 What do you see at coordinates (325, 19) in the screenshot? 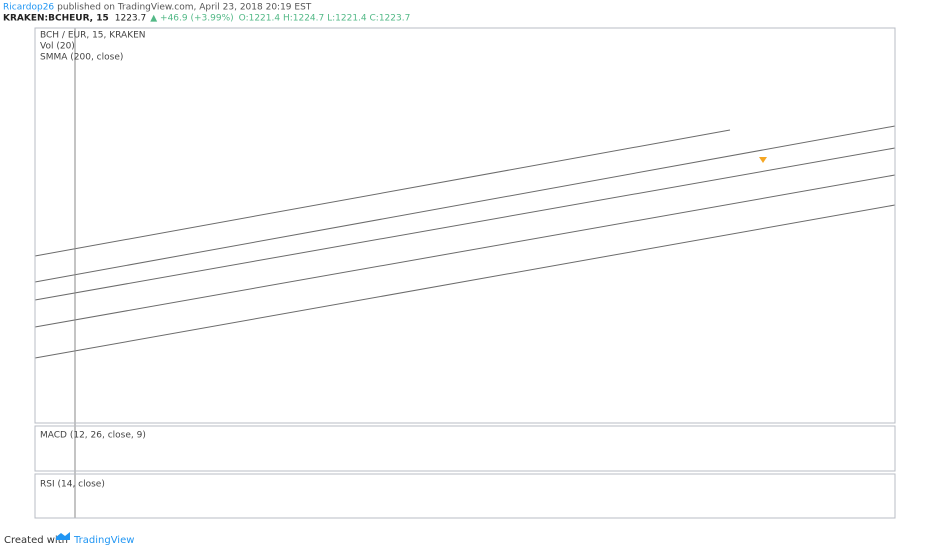
I see `ohlc: O:1221.4 H:1224.7 L:1221.4 C:1223.7` at bounding box center [325, 19].